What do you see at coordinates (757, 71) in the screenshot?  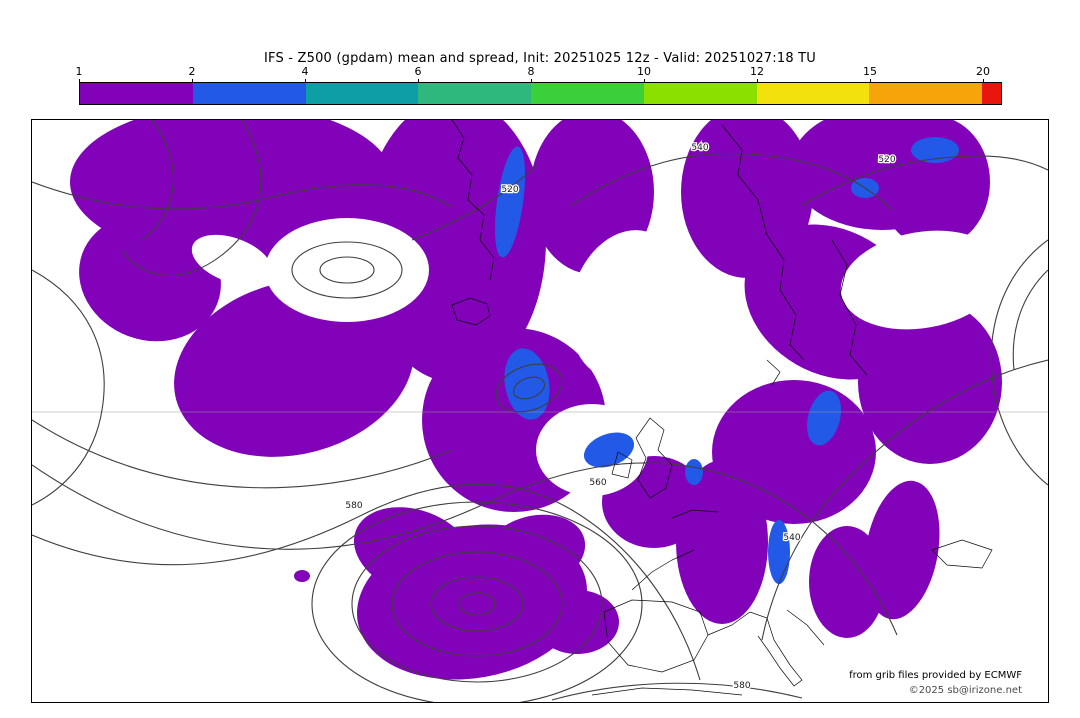 I see `colorbar-tick-label: 12` at bounding box center [757, 71].